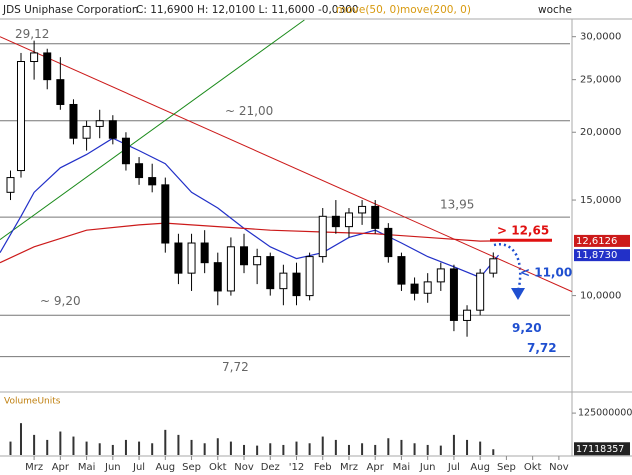  I want to click on ma-line, so click(249, 243).